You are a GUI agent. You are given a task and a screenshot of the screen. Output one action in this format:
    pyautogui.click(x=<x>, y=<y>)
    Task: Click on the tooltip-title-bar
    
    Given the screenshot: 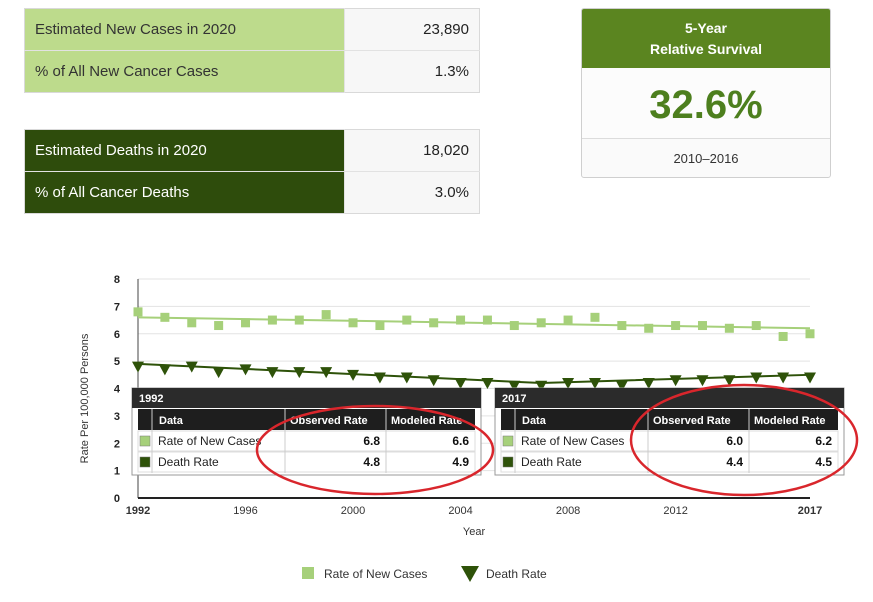 What is the action you would take?
    pyautogui.click(x=306, y=398)
    